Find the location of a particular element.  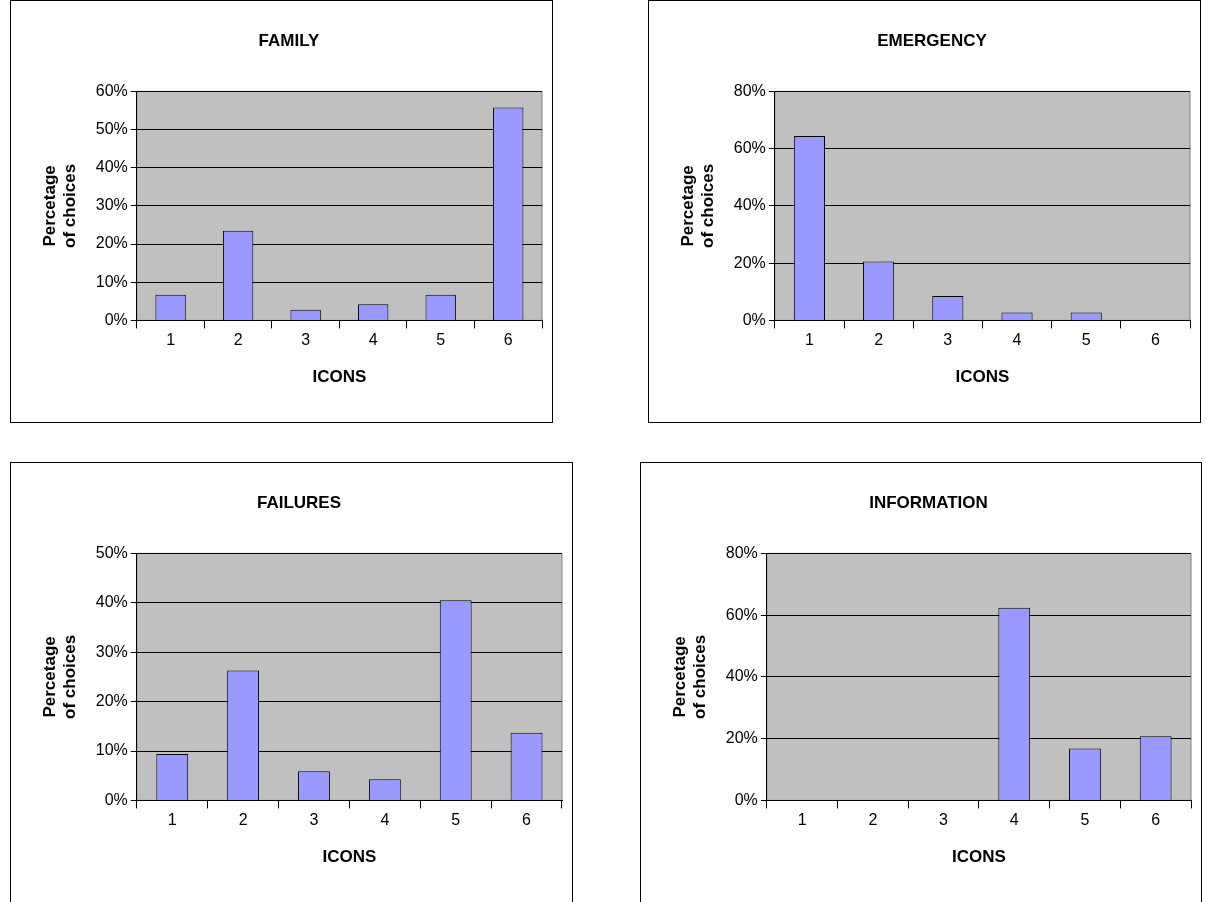

chart-title: EMERGENCY is located at coordinates (932, 40).